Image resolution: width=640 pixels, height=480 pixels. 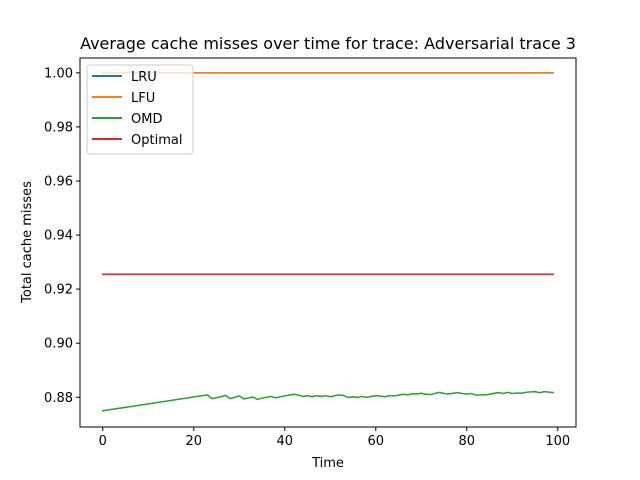 What do you see at coordinates (146, 119) in the screenshot?
I see `legend-label-omd: OMD` at bounding box center [146, 119].